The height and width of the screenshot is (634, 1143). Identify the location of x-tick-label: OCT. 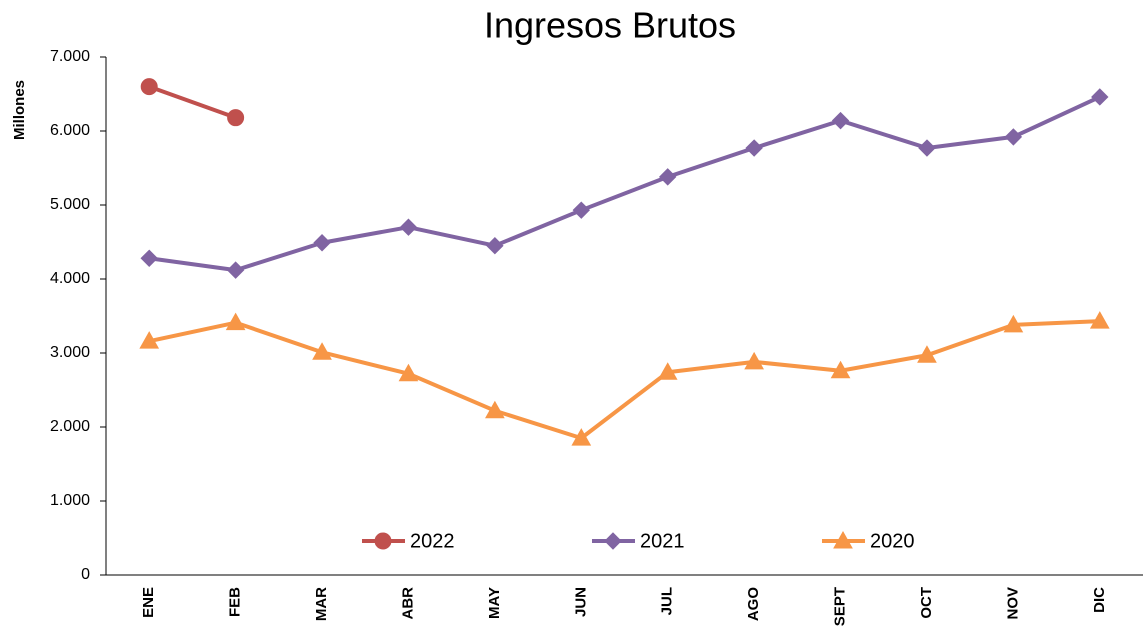
(926, 603).